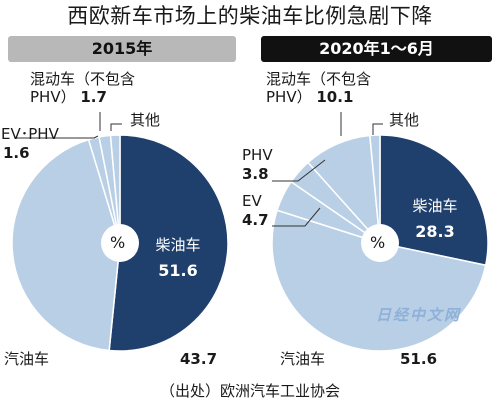 The width and height of the screenshot is (500, 407). I want to click on pie-2015-diesel-label: 柴油车, so click(178, 245).